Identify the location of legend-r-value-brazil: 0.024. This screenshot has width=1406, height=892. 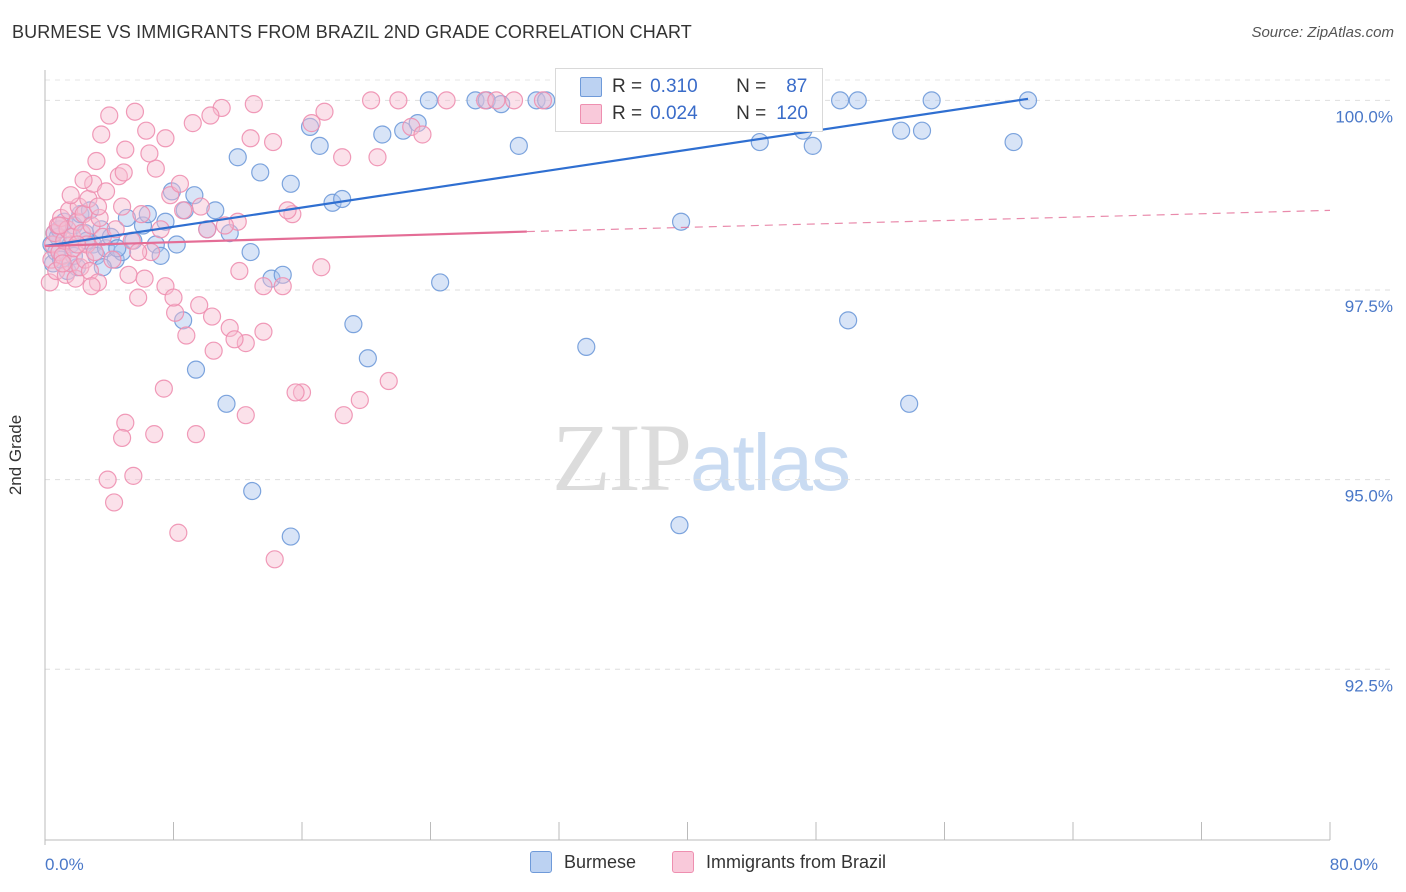
(674, 113).